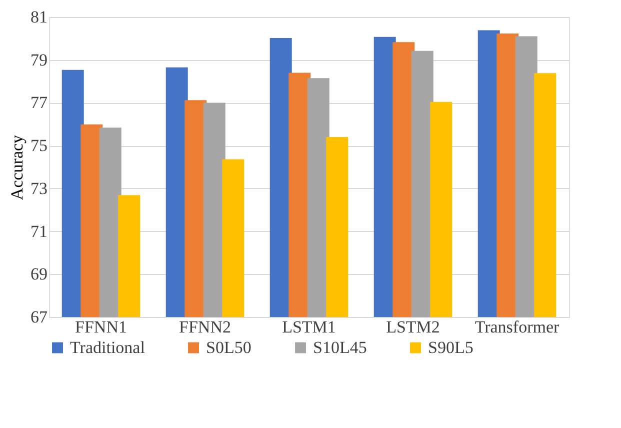  What do you see at coordinates (17, 167) in the screenshot?
I see `y-axis-title: Accuracy` at bounding box center [17, 167].